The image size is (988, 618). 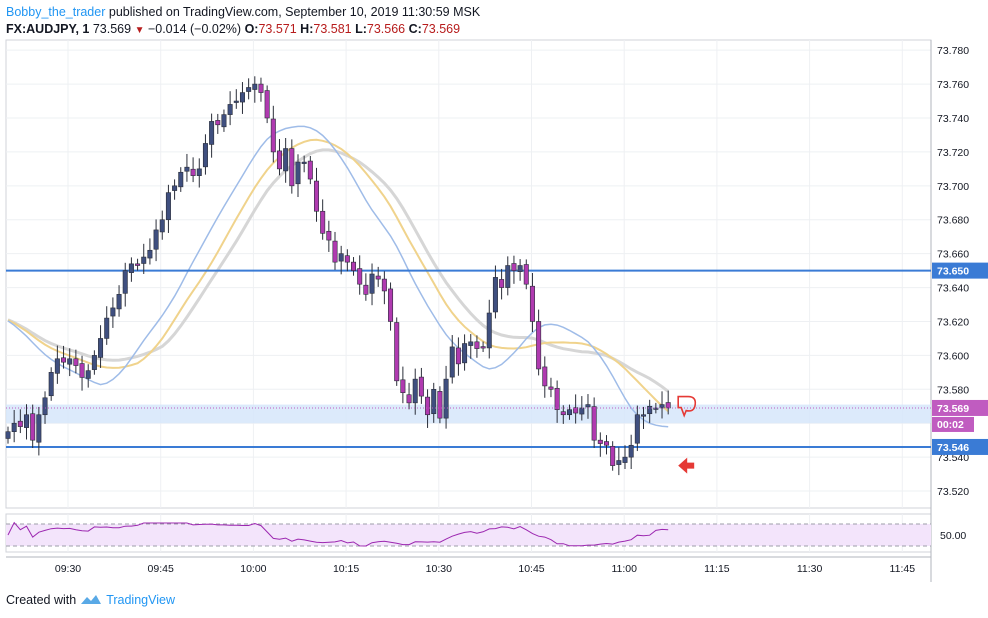 What do you see at coordinates (953, 51) in the screenshot?
I see `price-tick-label: 73.780` at bounding box center [953, 51].